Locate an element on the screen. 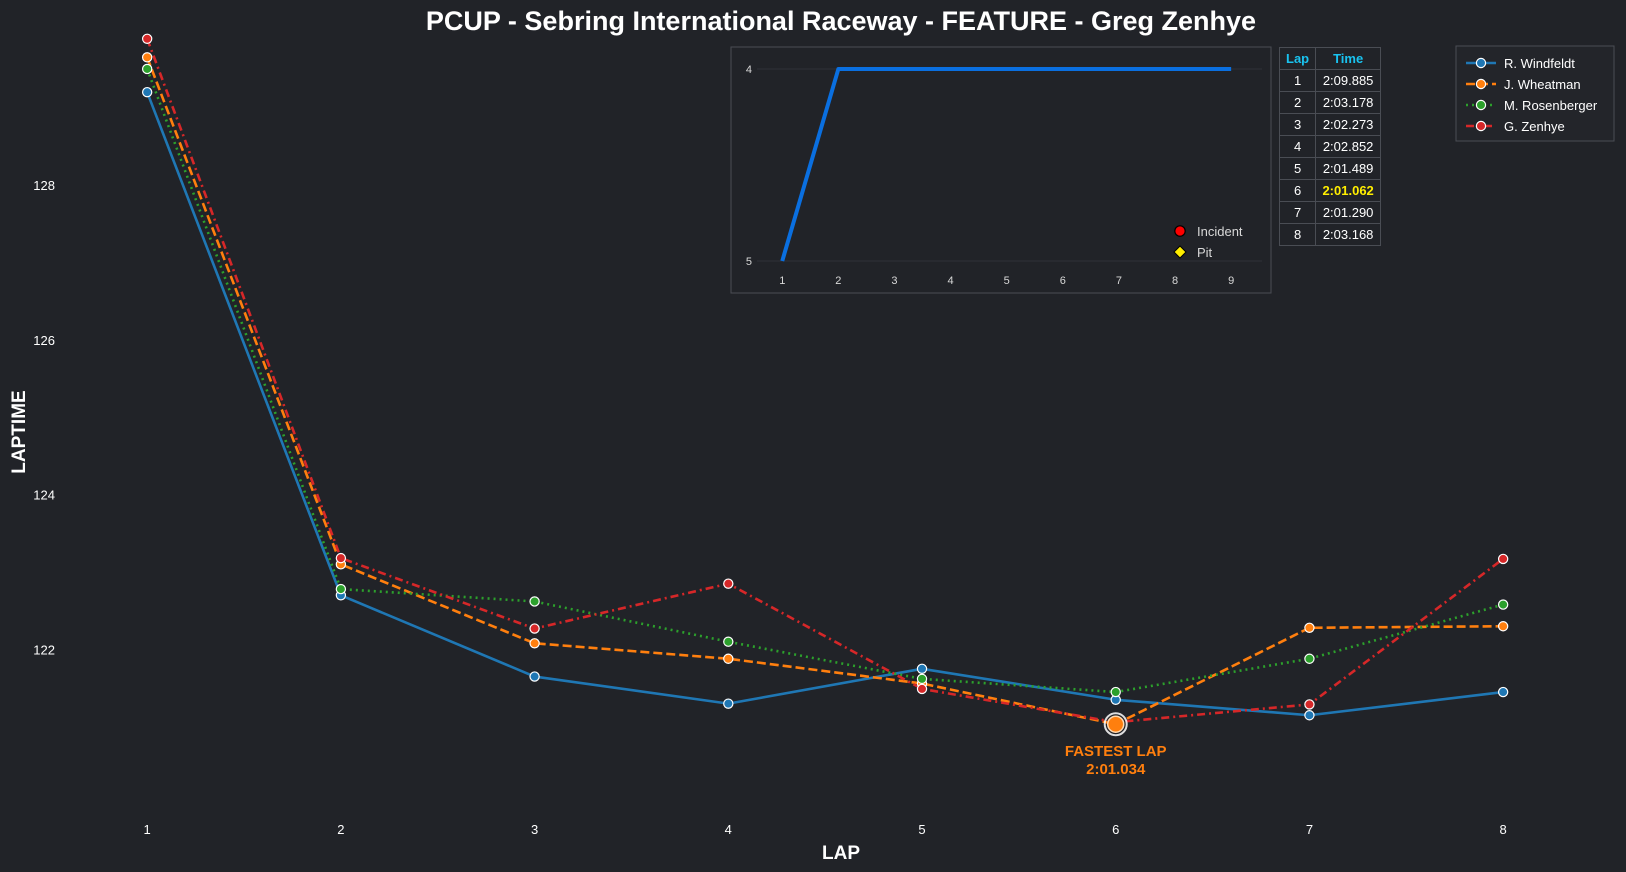 This screenshot has height=872, width=1626. inset-x-tick-label: 4 is located at coordinates (951, 281).